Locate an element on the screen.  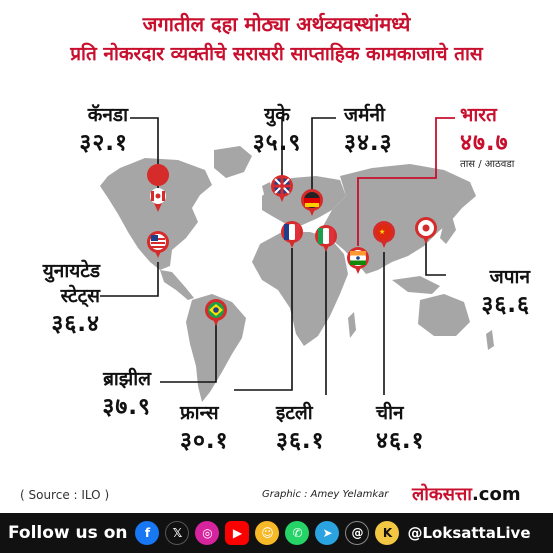
label-brazil: ब्राझील ३७.९ is located at coordinates (126, 394).